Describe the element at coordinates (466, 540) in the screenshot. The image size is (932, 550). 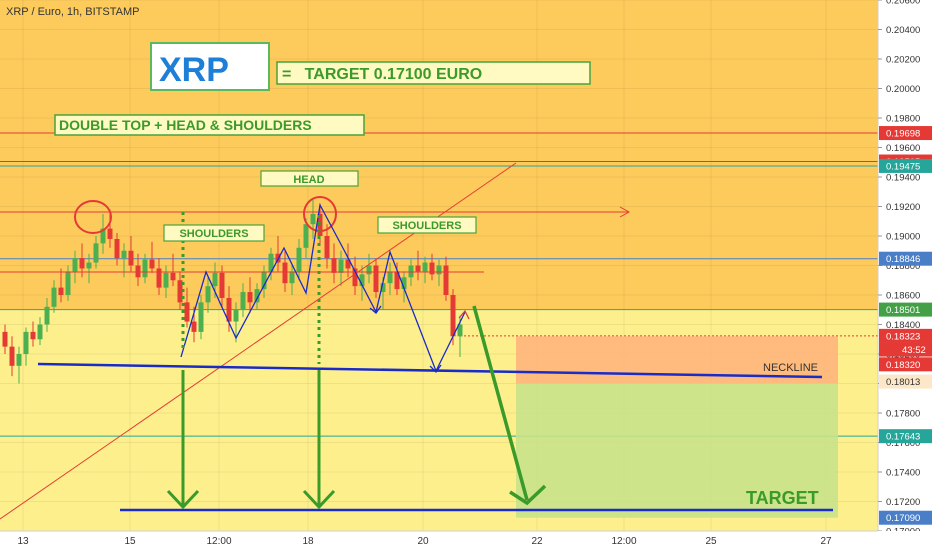
I see `time-axis: 13 15 12:00 18 20 22 12:00 25 27` at that location.